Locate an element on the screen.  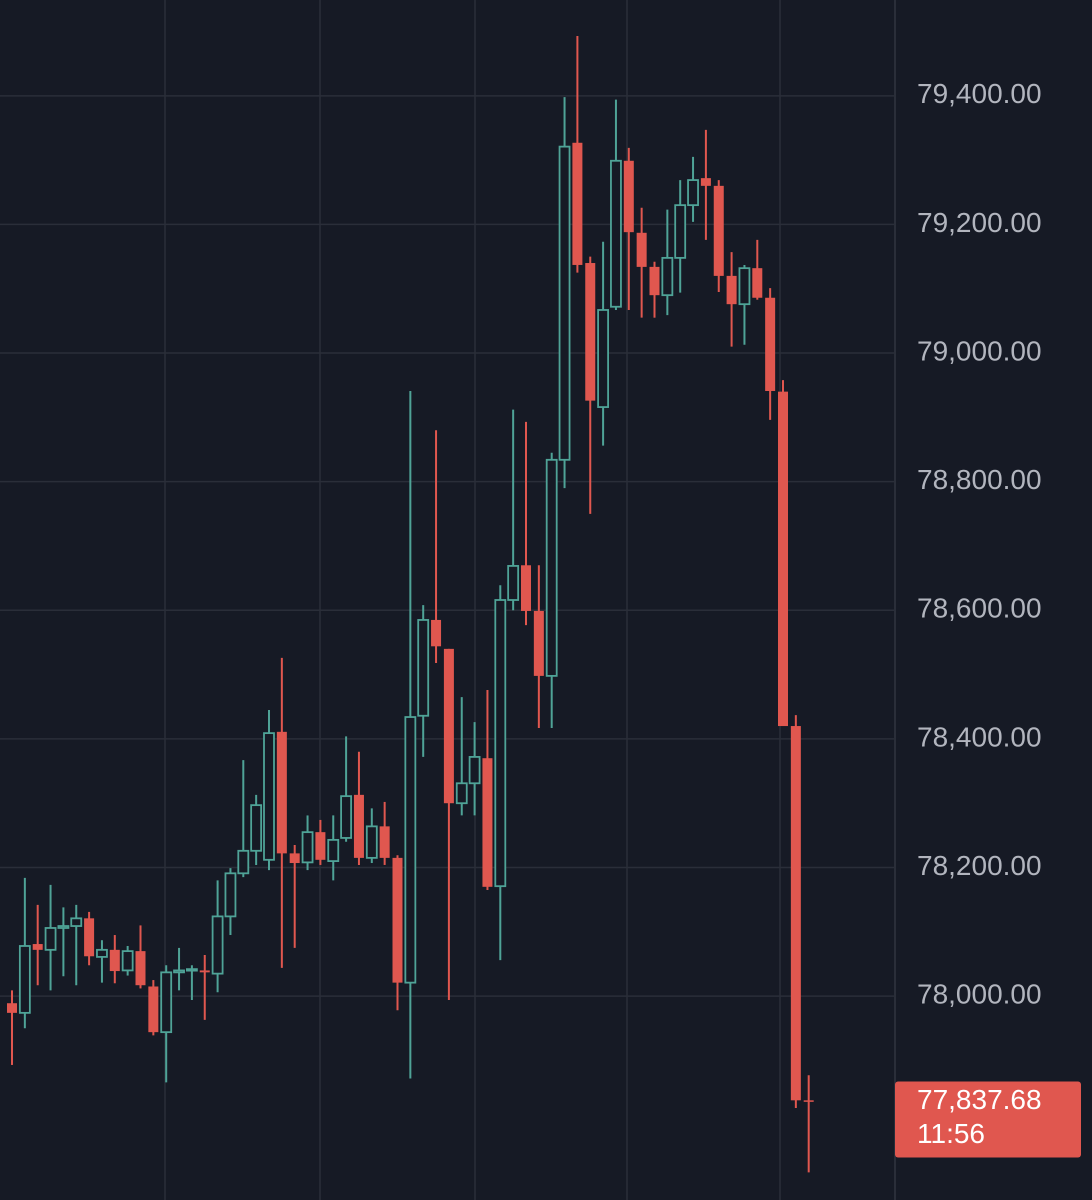
y-tick-label: 79,400.00 is located at coordinates (979, 93).